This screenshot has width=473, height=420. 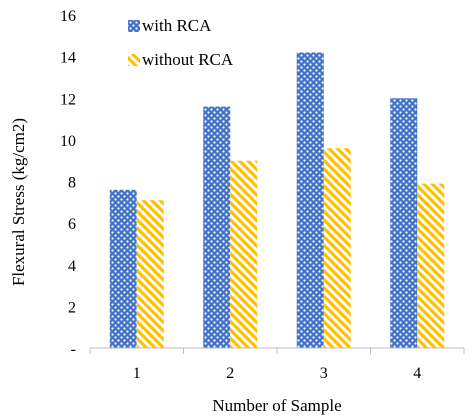 What do you see at coordinates (72, 266) in the screenshot?
I see `y-tick-label: 4` at bounding box center [72, 266].